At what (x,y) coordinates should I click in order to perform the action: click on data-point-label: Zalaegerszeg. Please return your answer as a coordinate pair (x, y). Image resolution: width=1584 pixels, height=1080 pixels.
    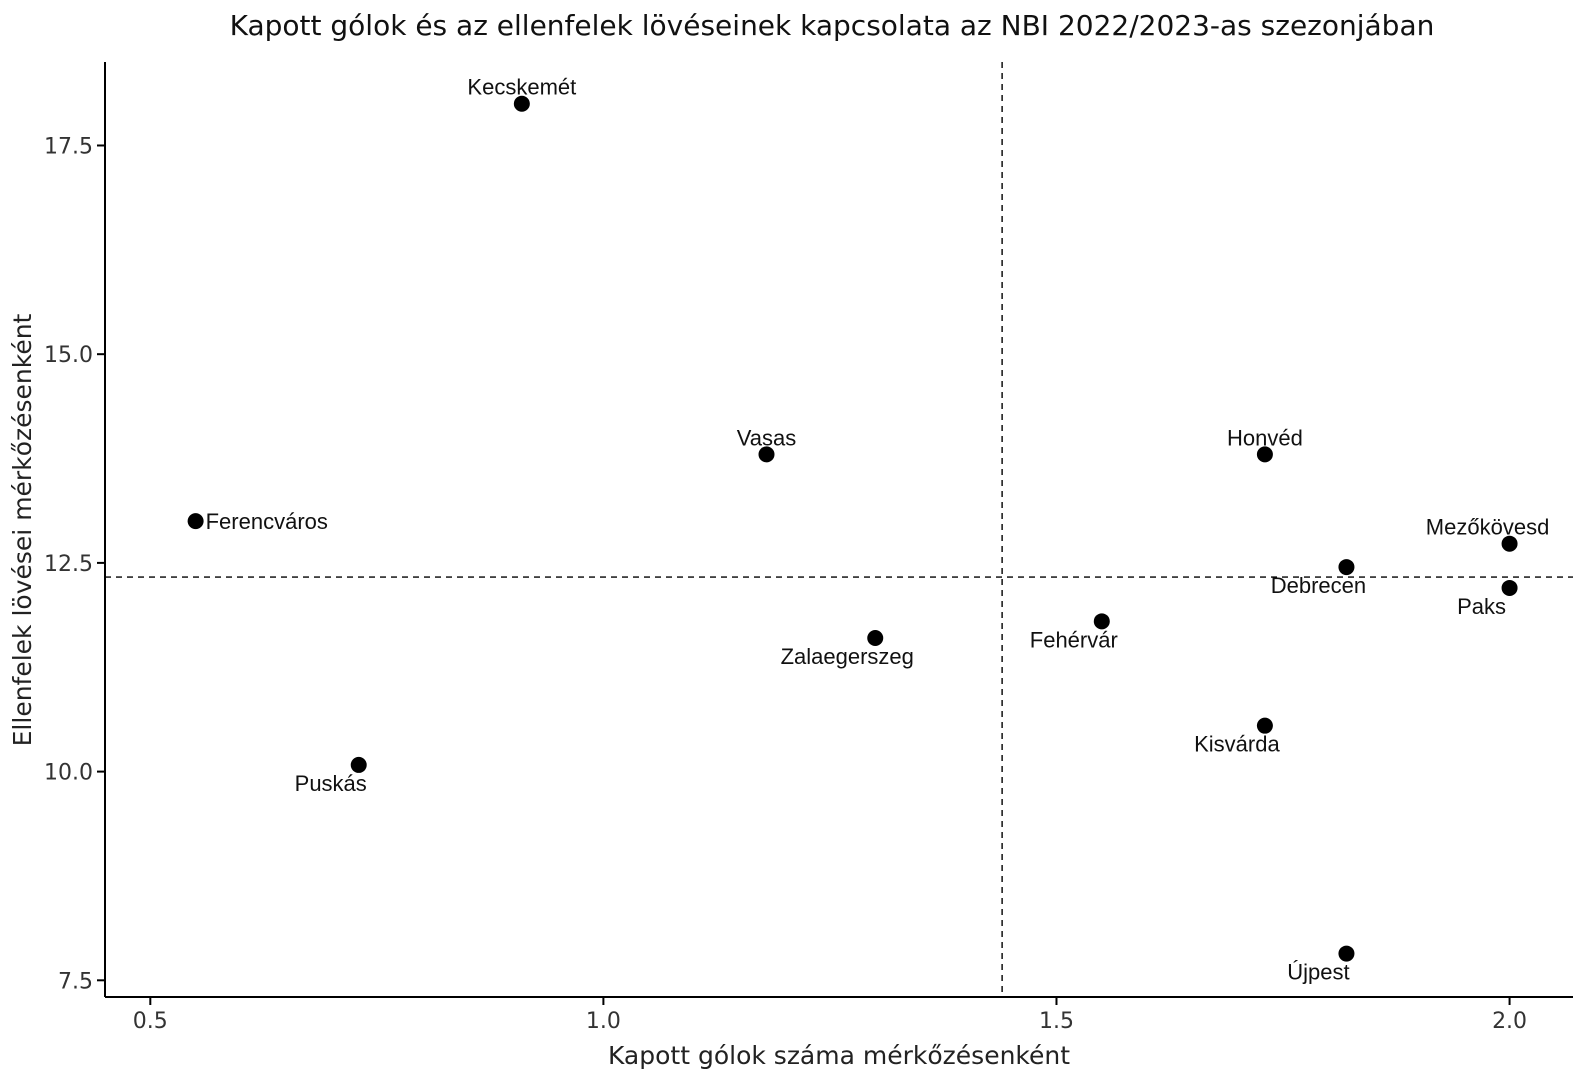
    Looking at the image, I should click on (847, 656).